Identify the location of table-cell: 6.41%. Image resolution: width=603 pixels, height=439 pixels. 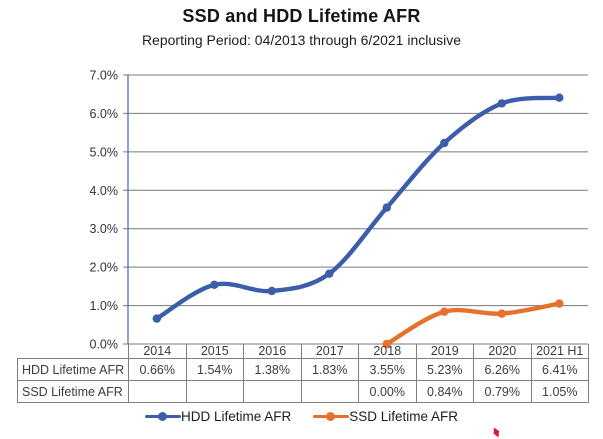
(559, 369).